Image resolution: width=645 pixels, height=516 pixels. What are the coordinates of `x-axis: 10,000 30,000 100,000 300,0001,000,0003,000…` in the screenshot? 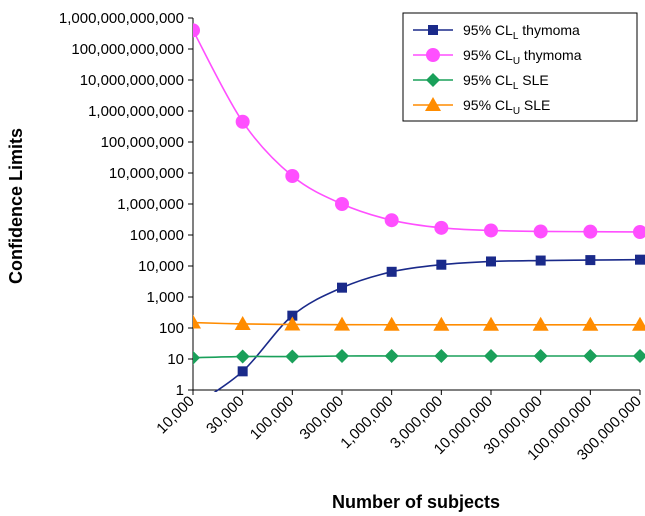 It's located at (399, 426).